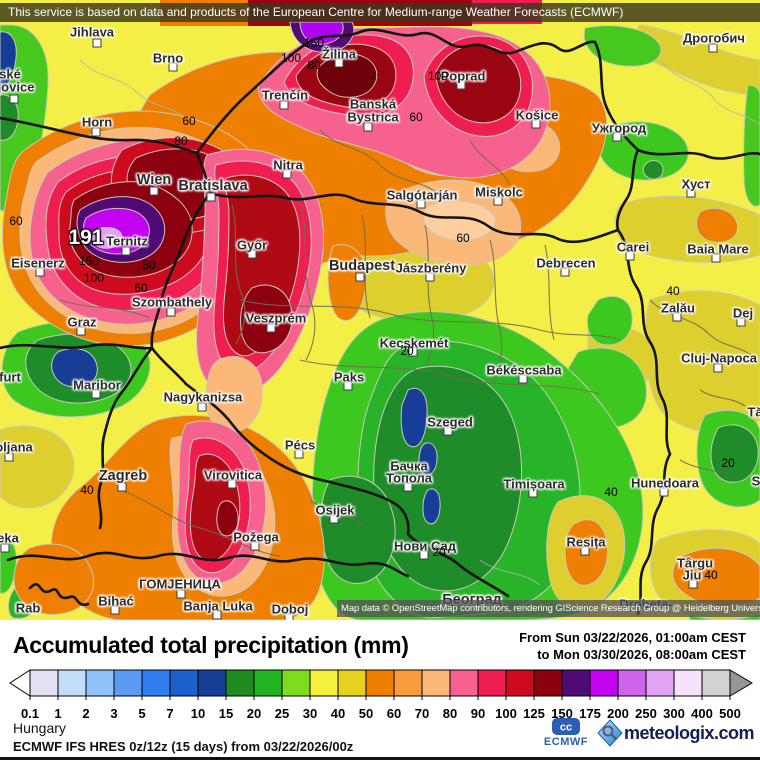 This screenshot has width=760, height=760. I want to click on ecmwf-label: ECMWF, so click(565, 742).